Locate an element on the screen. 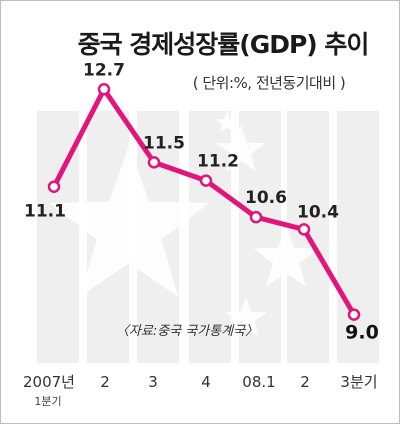 The width and height of the screenshot is (400, 425). source-note: 〈자료:중국 국가통계국〉 is located at coordinates (187, 331).